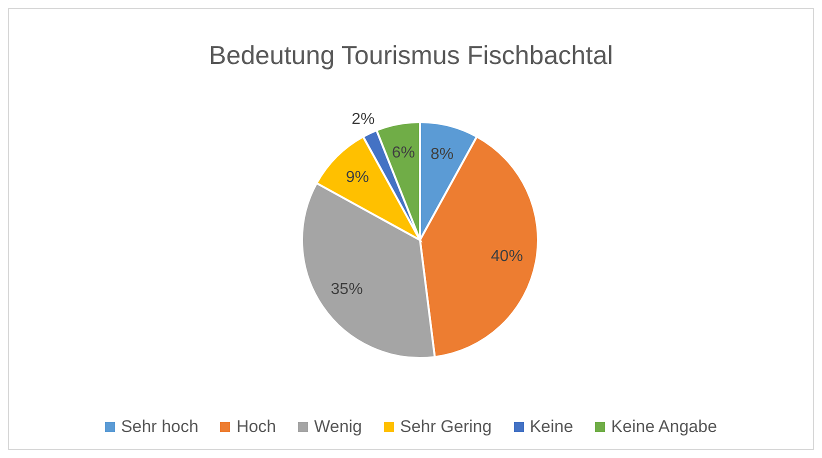 The height and width of the screenshot is (458, 822). What do you see at coordinates (664, 427) in the screenshot?
I see `legend-label: Keine Angabe` at bounding box center [664, 427].